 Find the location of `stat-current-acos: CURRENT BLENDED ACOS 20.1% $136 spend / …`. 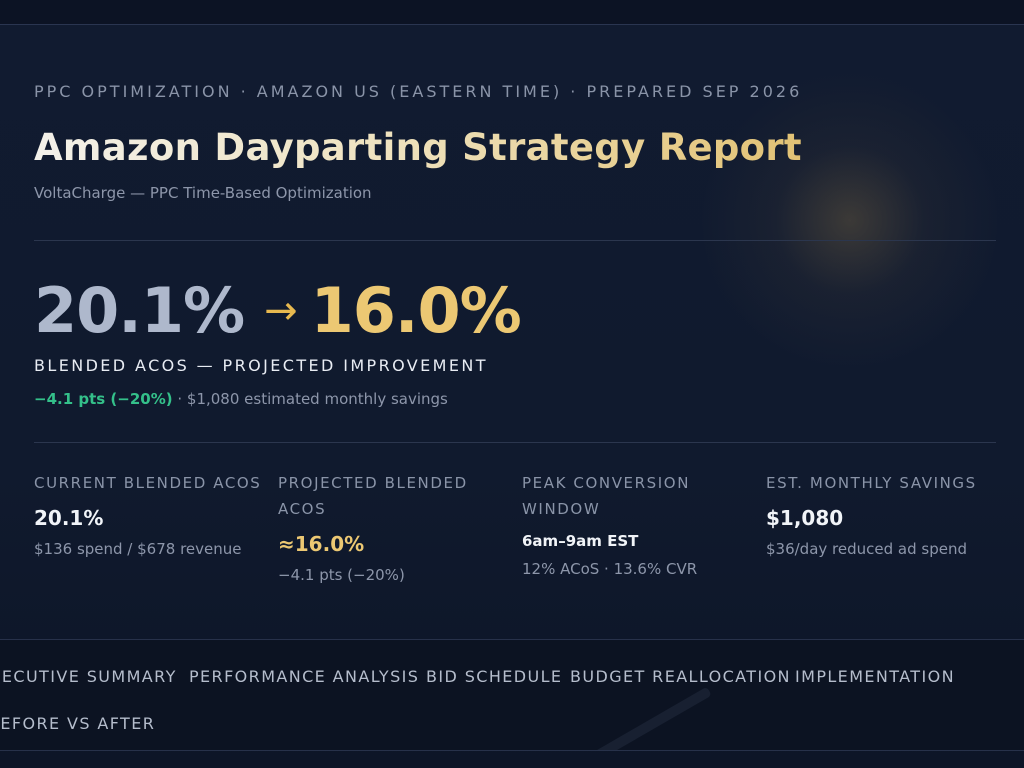

stat-current-acos: CURRENT BLENDED ACOS 20.1% $136 spend / … is located at coordinates (149, 514).